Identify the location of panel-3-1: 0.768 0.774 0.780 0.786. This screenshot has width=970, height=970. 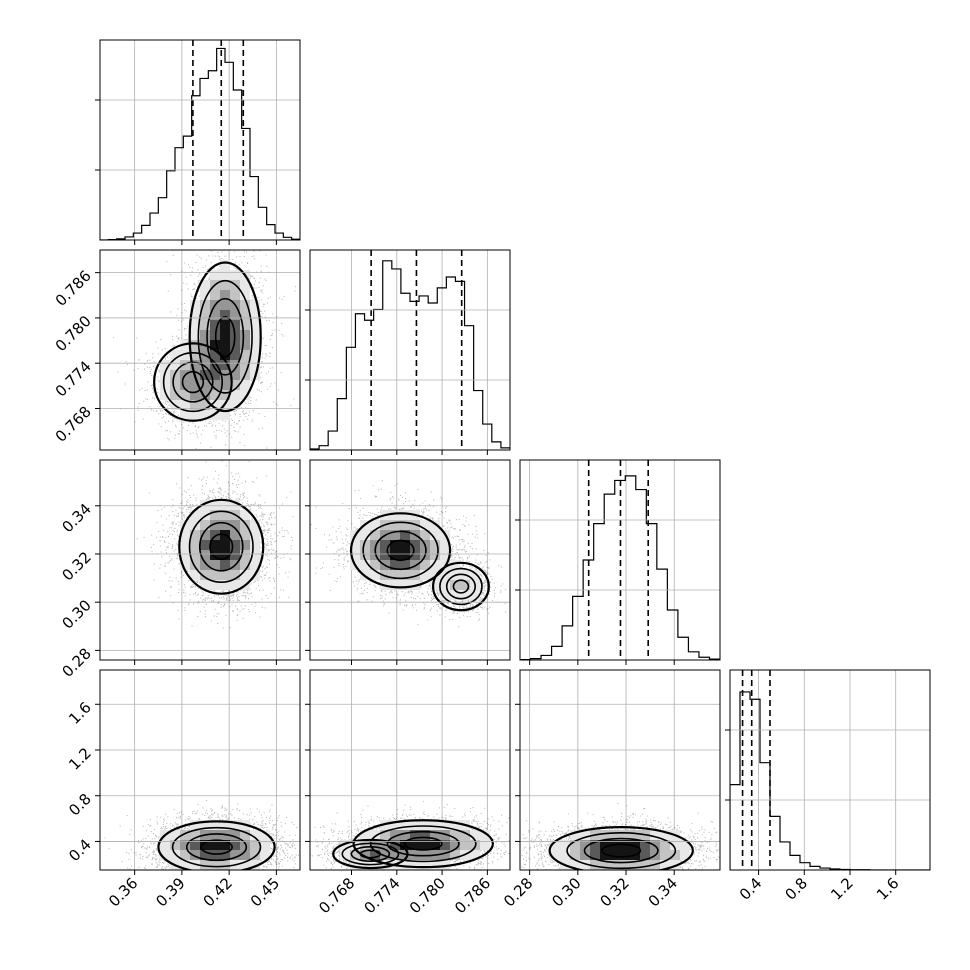
(408, 793).